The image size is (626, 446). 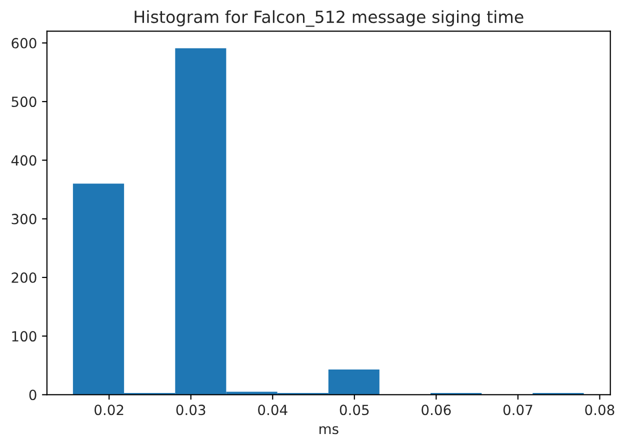 I want to click on x-tick-label: 0.04, so click(x=273, y=410).